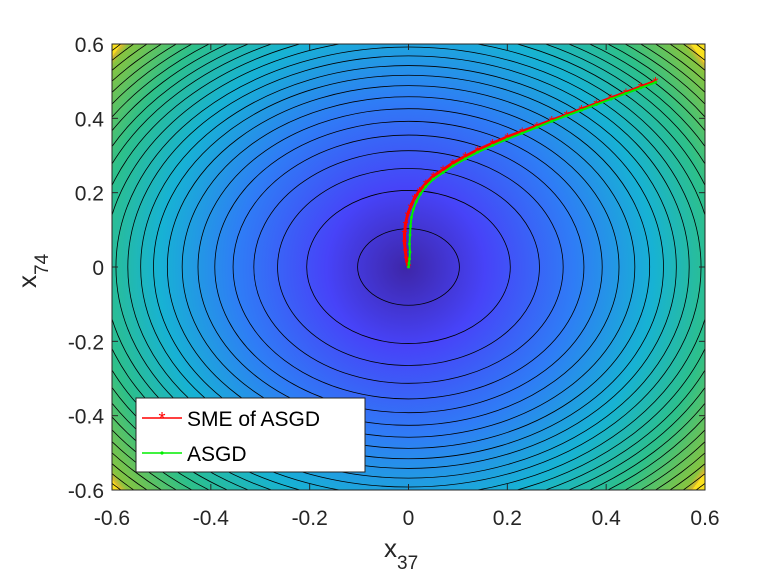 This screenshot has height=582, width=777. I want to click on series-line-sme-of-asgd, so click(530, 173).